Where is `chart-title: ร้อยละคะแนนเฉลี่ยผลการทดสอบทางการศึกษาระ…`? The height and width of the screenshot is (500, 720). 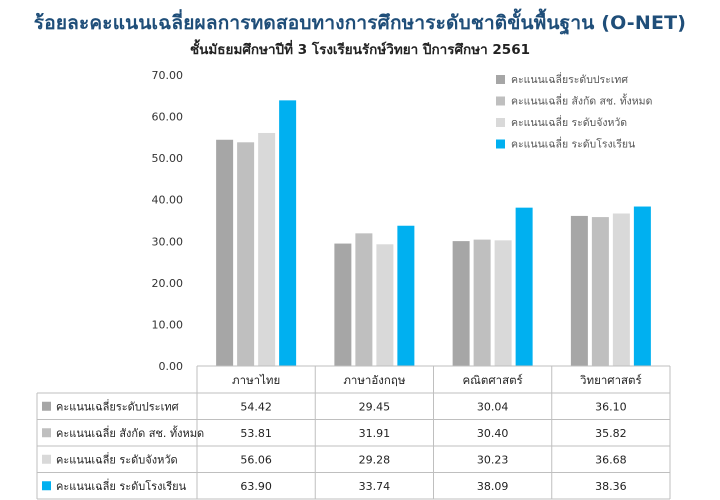
chart-title: ร้อยละคะแนนเฉลี่ยผลการทดสอบทางการศึกษาระ… is located at coordinates (360, 23).